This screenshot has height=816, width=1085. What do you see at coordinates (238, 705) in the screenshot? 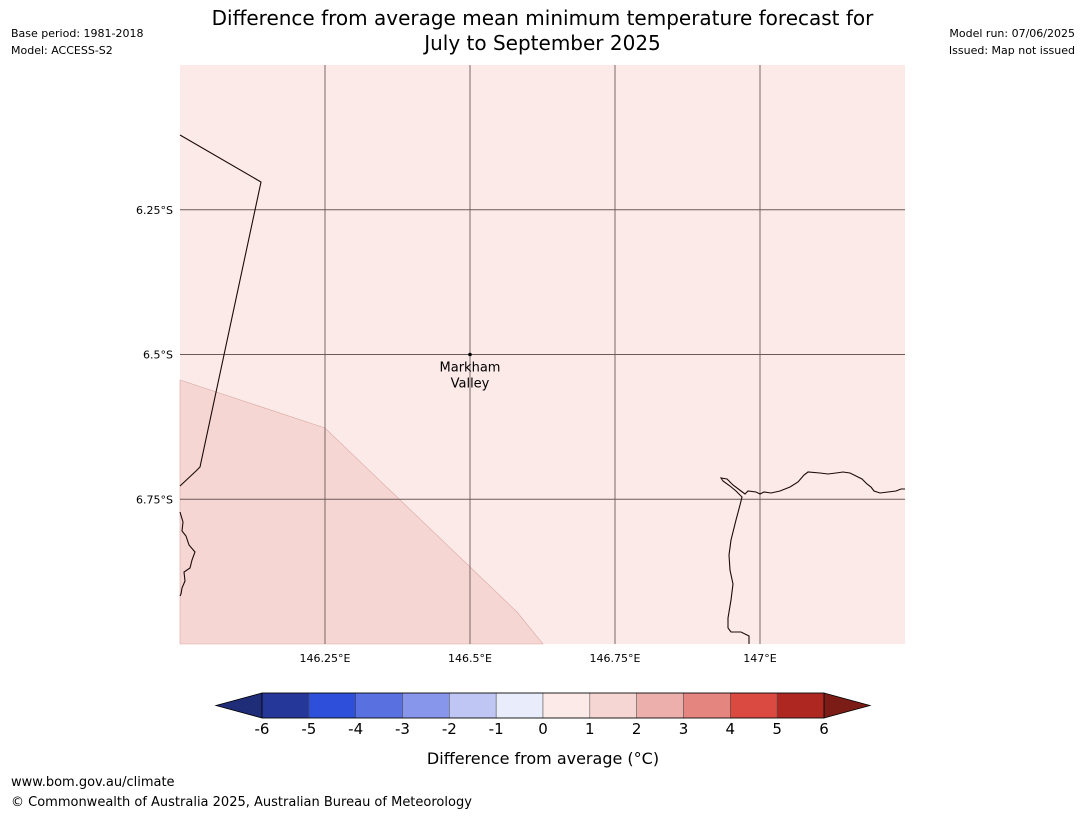
I see `colorbar-under-triangle` at bounding box center [238, 705].